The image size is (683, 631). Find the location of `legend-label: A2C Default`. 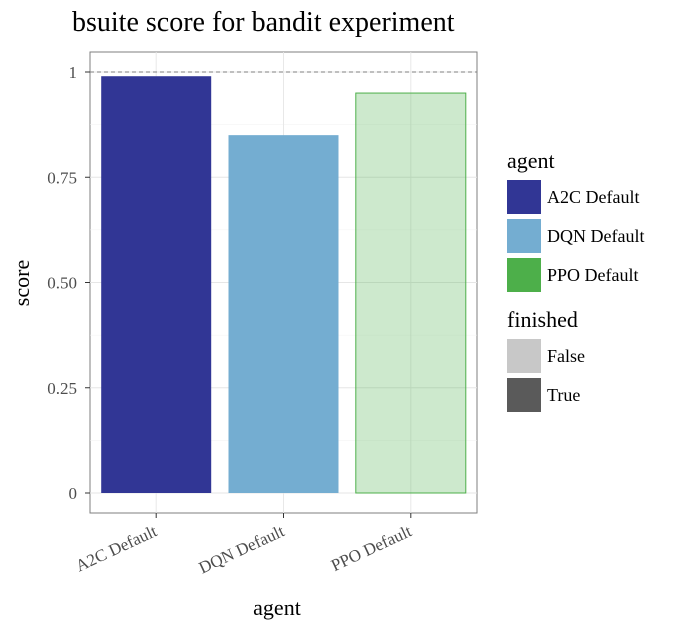

legend-label: A2C Default is located at coordinates (593, 197).